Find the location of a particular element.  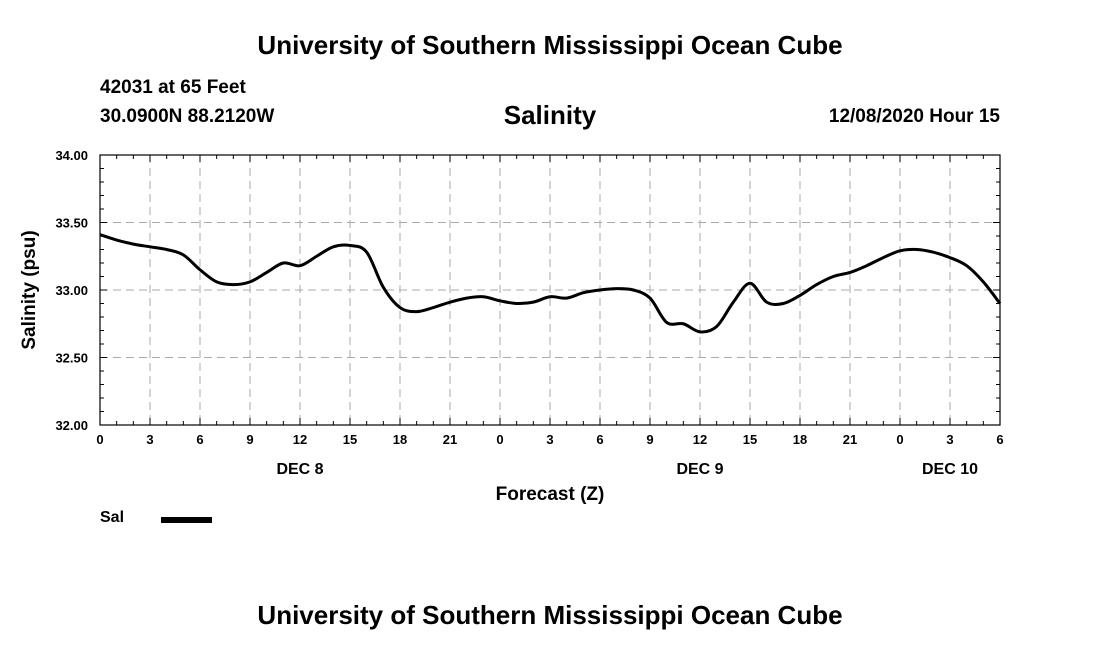

day-label: DEC 9 is located at coordinates (699, 469).